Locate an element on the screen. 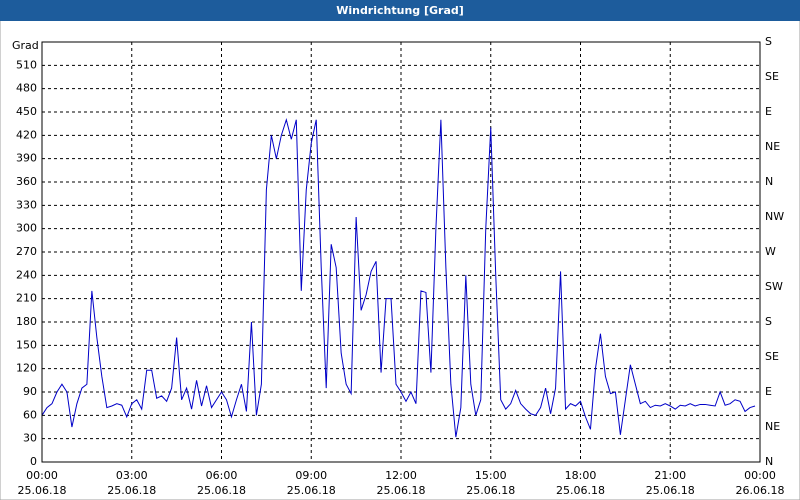 The width and height of the screenshot is (800, 500). y-tick-label: 330 is located at coordinates (26, 204).